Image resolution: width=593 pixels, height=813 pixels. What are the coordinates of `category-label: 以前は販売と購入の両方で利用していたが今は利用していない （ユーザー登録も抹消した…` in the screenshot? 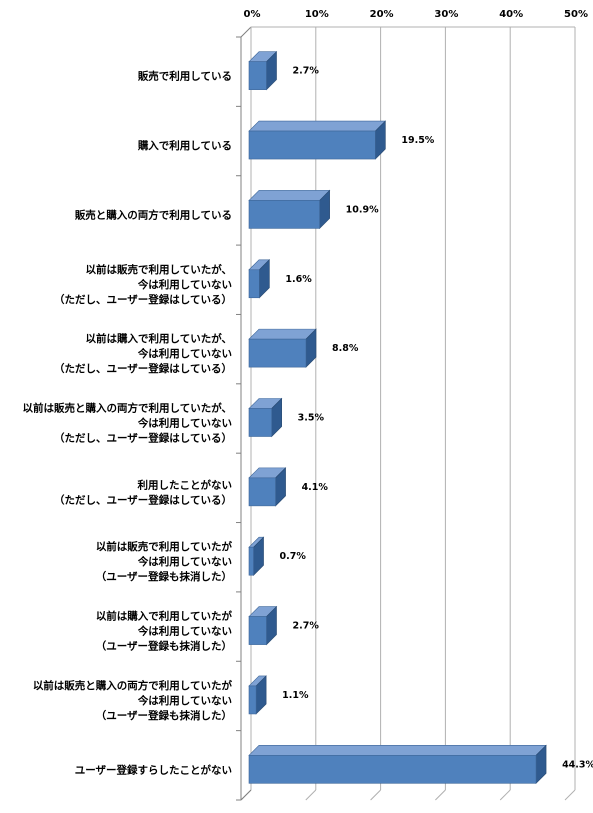 It's located at (133, 700).